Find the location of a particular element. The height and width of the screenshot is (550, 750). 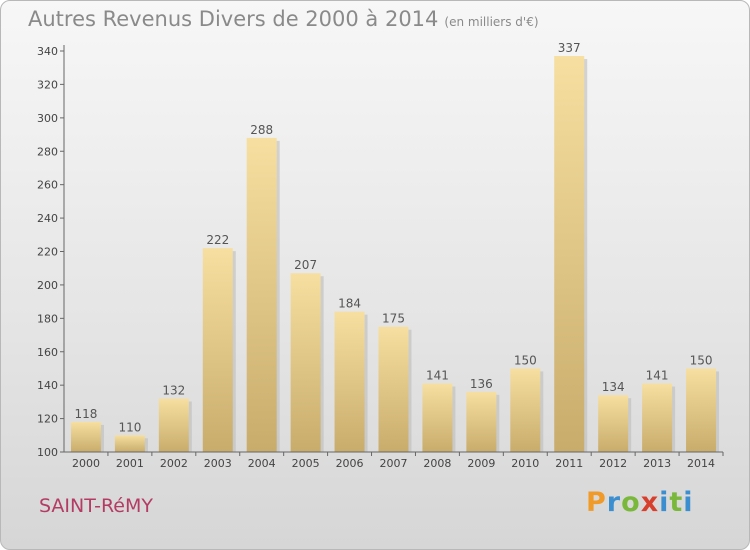

bar-value-label: 110 is located at coordinates (129, 427).